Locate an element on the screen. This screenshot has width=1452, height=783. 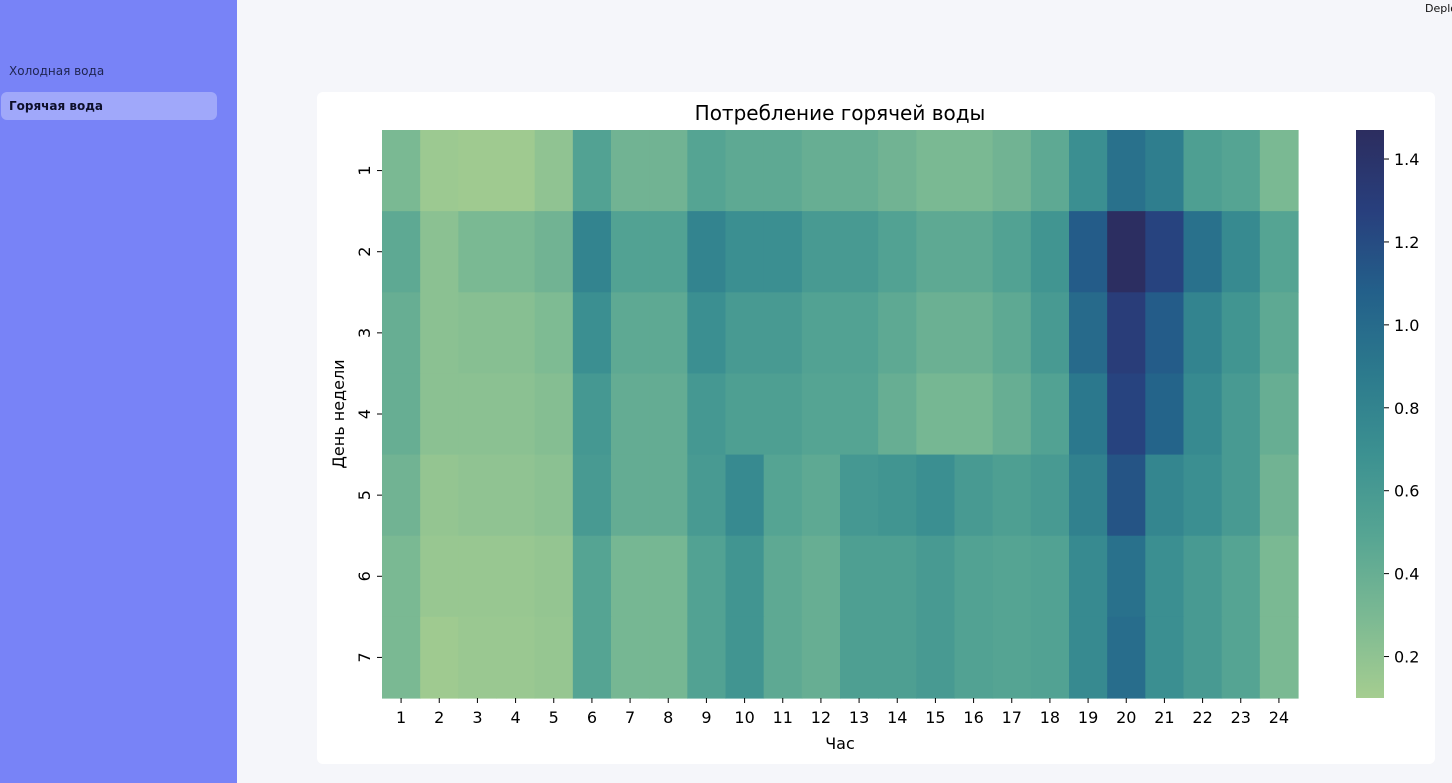
y-tick-label: 6 is located at coordinates (364, 576).